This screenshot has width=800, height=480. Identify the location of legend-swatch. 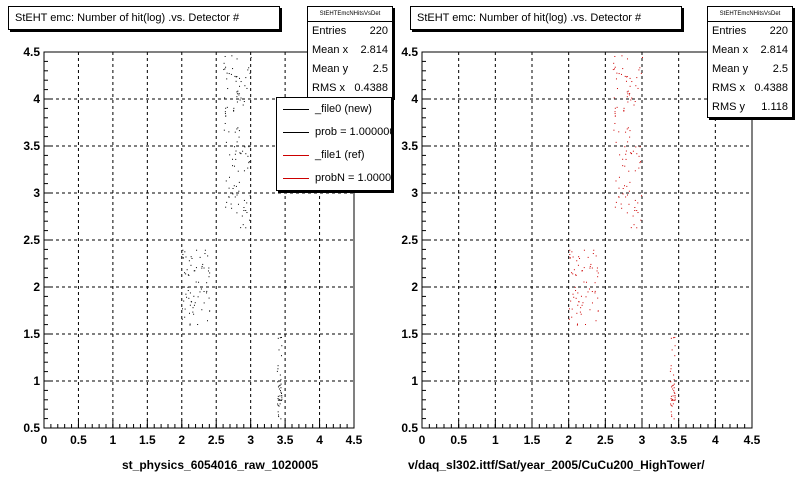
(296, 109).